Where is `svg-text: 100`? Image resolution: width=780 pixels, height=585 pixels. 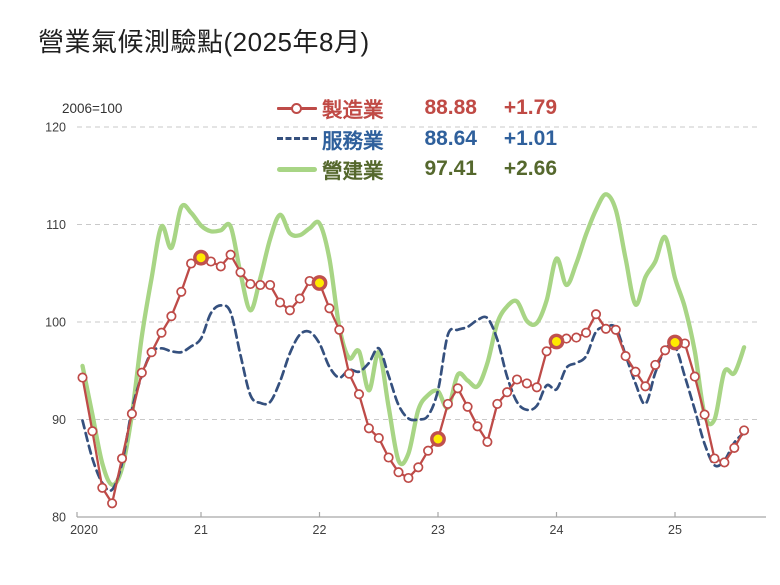
svg-text: 100 is located at coordinates (55, 323).